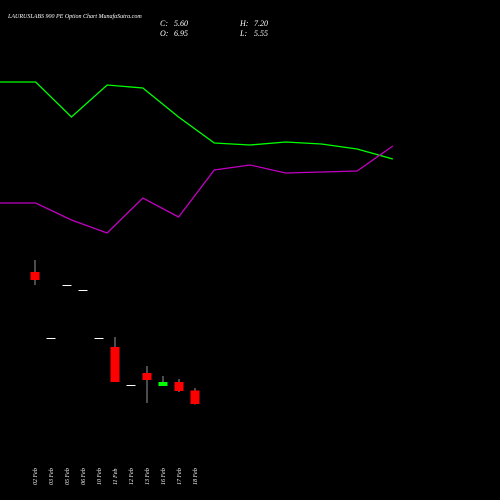 This screenshot has width=500, height=500. I want to click on ohlc-name: C:, so click(164, 23).